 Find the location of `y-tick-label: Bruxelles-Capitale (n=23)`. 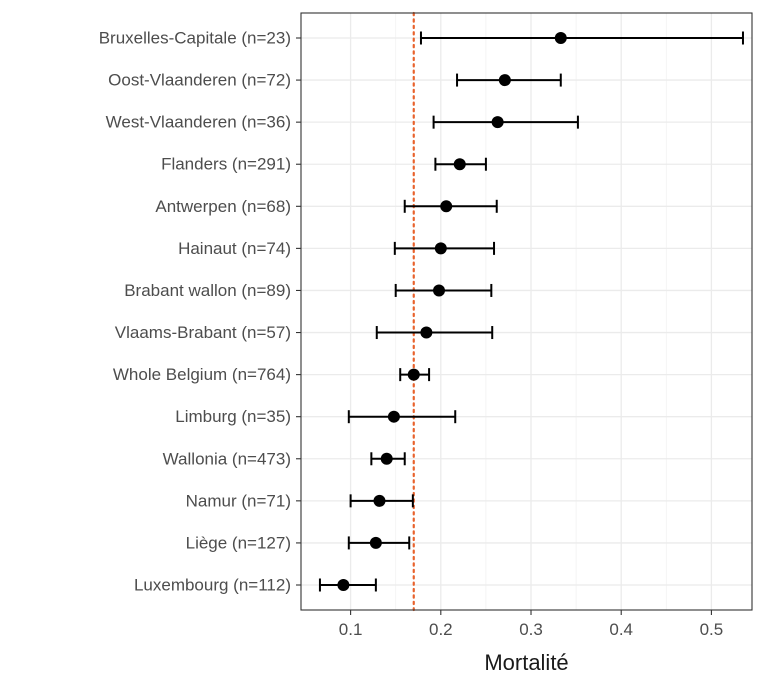

y-tick-label: Bruxelles-Capitale (n=23) is located at coordinates (195, 38).